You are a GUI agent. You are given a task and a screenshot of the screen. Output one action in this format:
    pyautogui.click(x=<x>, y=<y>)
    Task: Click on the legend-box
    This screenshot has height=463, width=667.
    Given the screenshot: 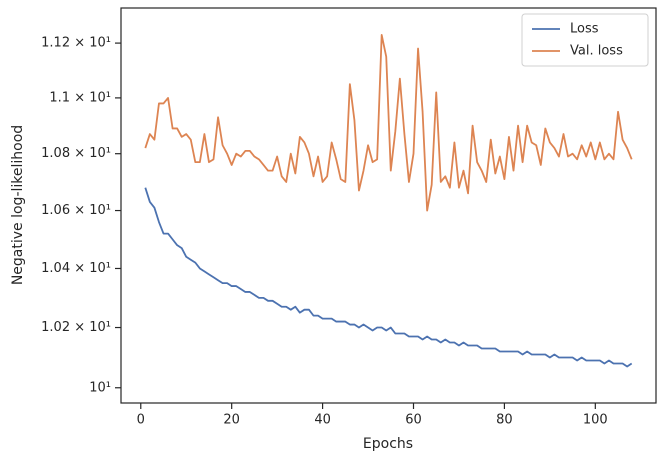 What is the action you would take?
    pyautogui.click(x=585, y=40)
    